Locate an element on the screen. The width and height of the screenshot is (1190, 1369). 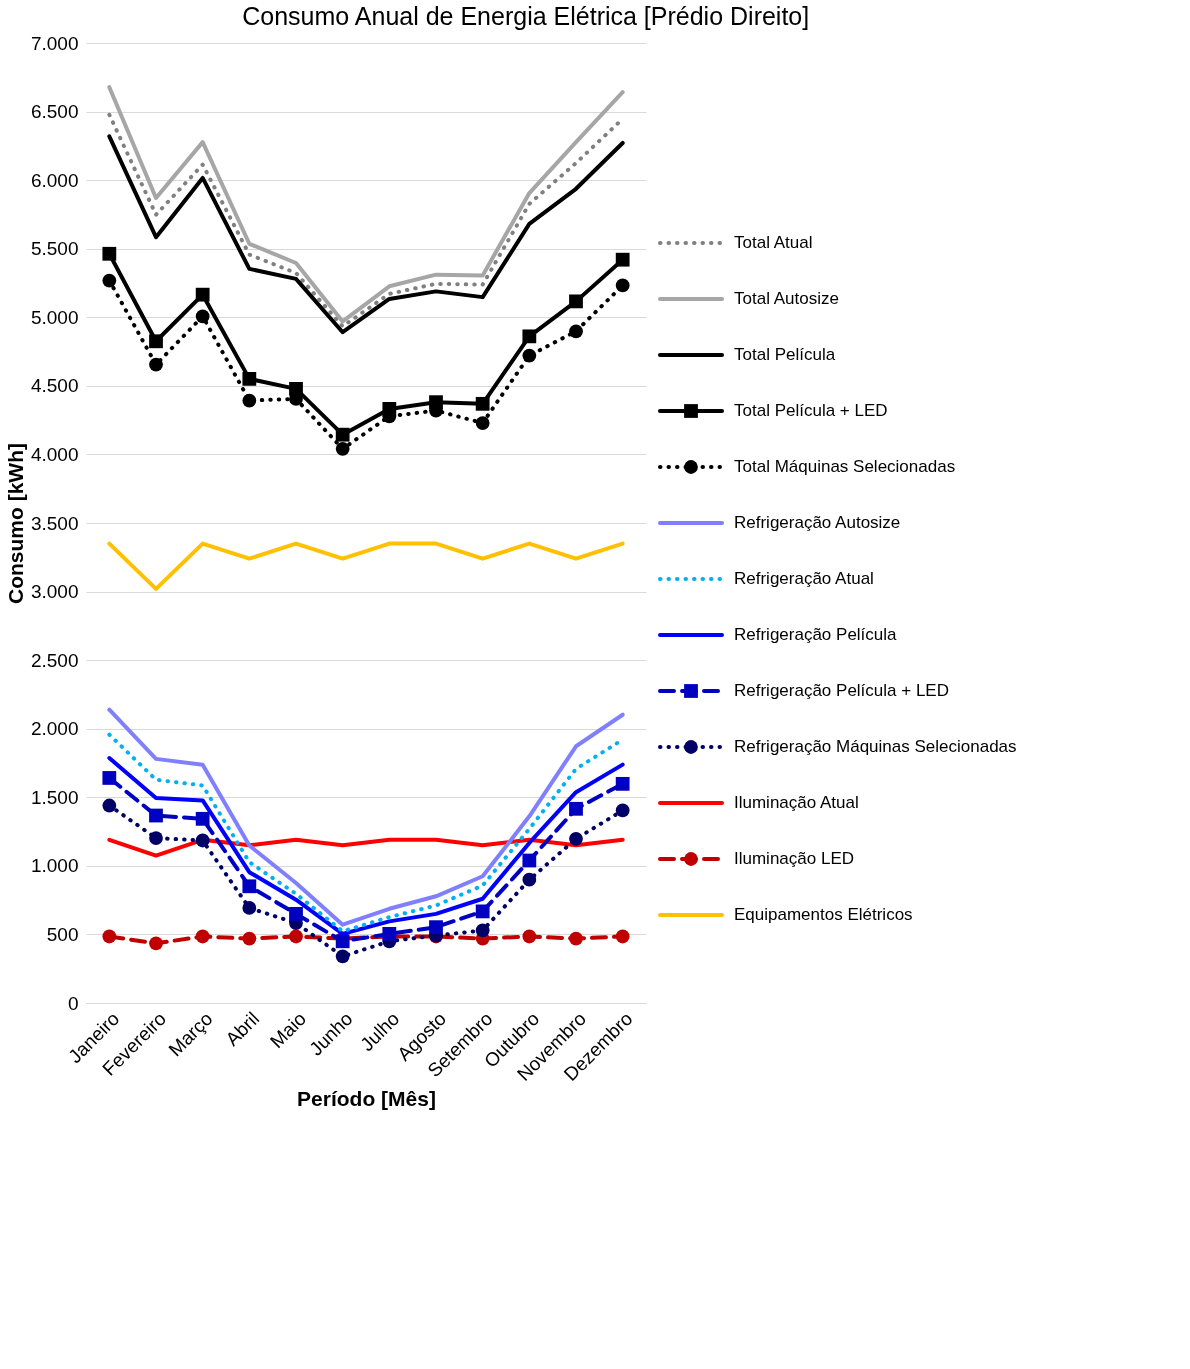
legend-label: Refrigeração Autosize is located at coordinates (817, 522).